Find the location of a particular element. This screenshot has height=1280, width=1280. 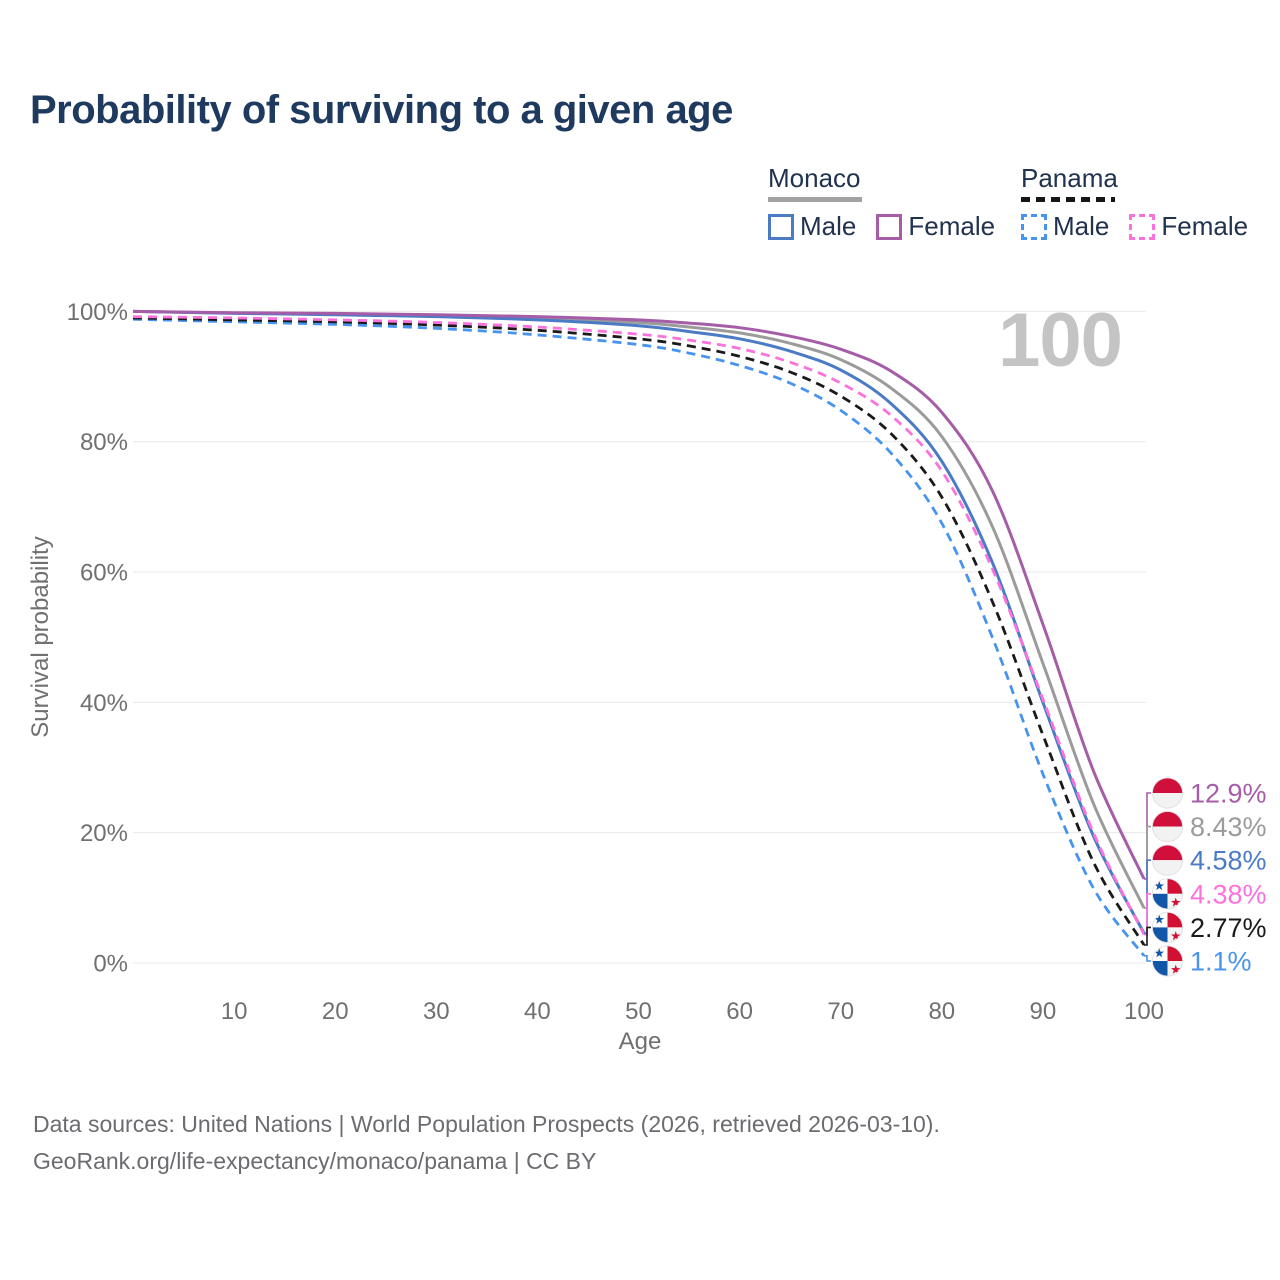

x-tick-label: 100 is located at coordinates (1144, 1011).